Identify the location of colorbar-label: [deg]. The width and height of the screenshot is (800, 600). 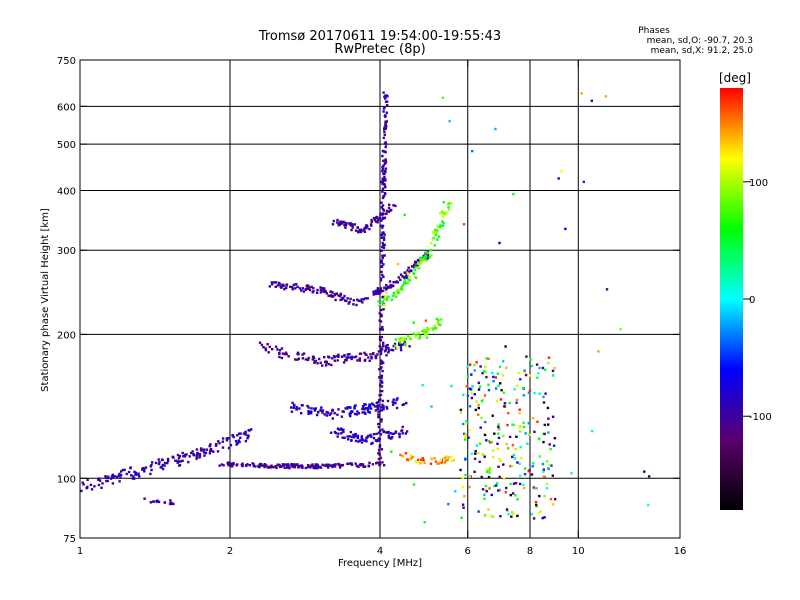
(735, 78).